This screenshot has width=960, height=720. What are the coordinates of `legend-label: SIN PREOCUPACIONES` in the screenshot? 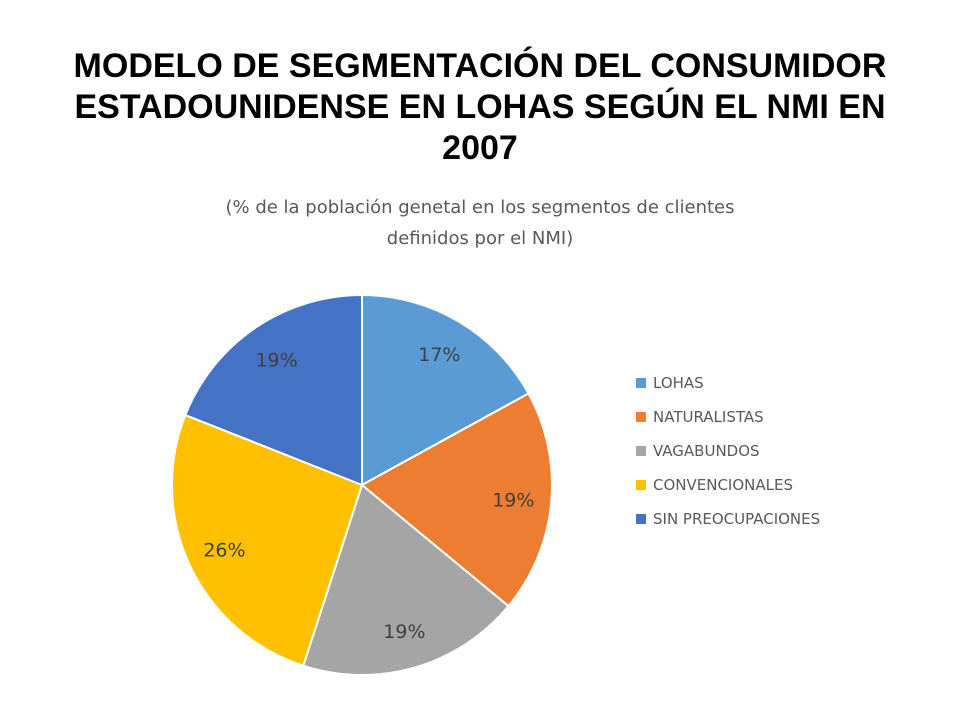 It's located at (737, 519).